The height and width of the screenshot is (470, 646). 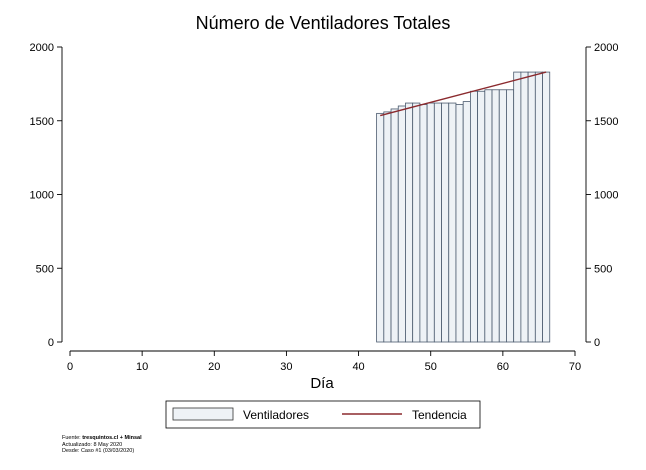 What do you see at coordinates (142, 367) in the screenshot?
I see `x-tick-label: 10` at bounding box center [142, 367].